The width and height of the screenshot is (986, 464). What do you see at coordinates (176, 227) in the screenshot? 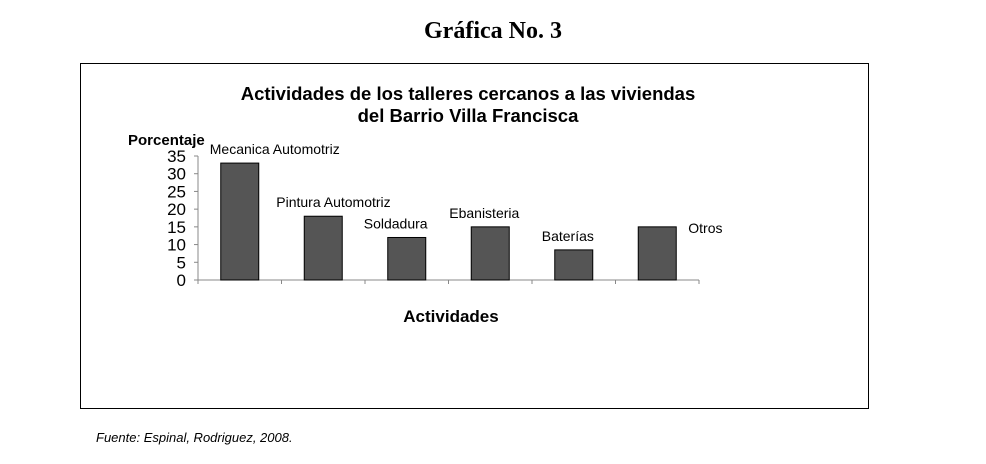
I see `y-tick-label: 15` at bounding box center [176, 227].